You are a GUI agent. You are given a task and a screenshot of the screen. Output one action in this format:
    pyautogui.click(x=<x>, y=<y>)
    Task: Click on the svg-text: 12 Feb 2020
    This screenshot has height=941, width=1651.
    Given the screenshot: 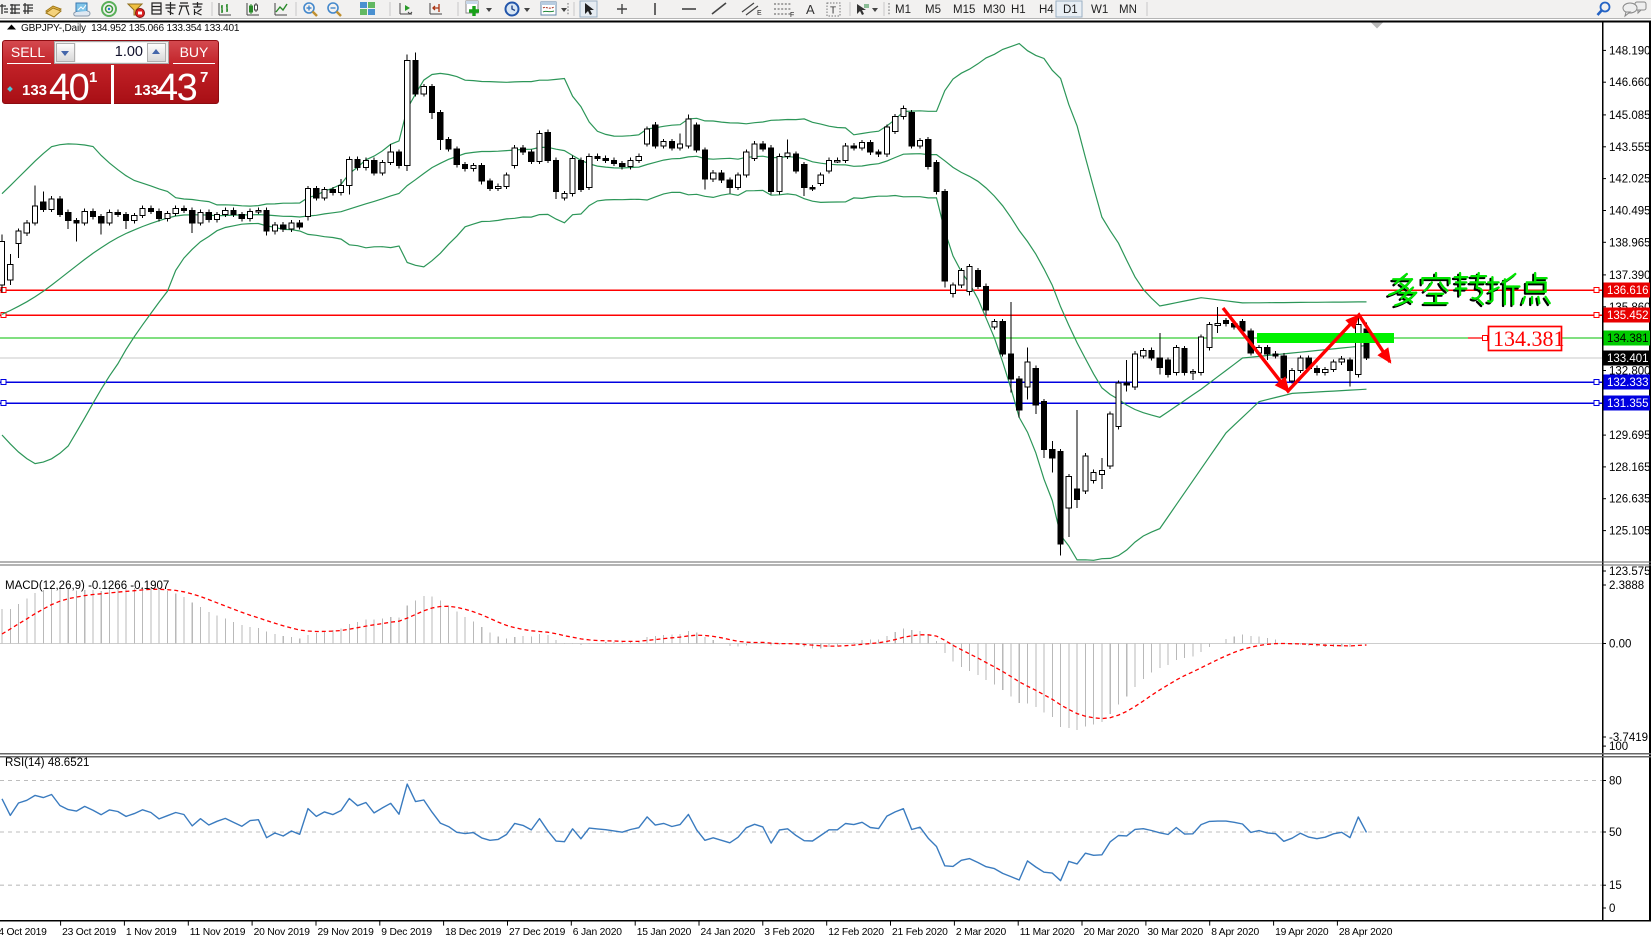 What is the action you would take?
    pyautogui.click(x=856, y=932)
    